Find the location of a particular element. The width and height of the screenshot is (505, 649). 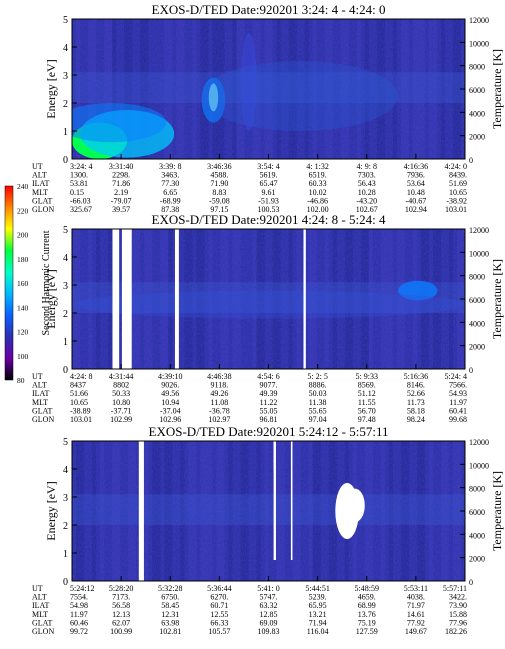

x-table-cell: 102.67 is located at coordinates (367, 209).